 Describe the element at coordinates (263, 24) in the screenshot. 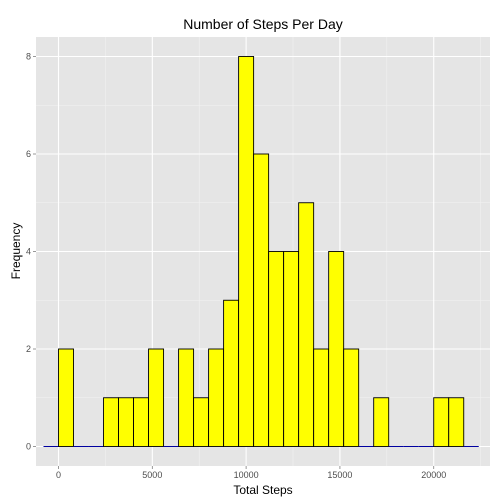

I see `chart-title: Number of Steps Per Day` at that location.